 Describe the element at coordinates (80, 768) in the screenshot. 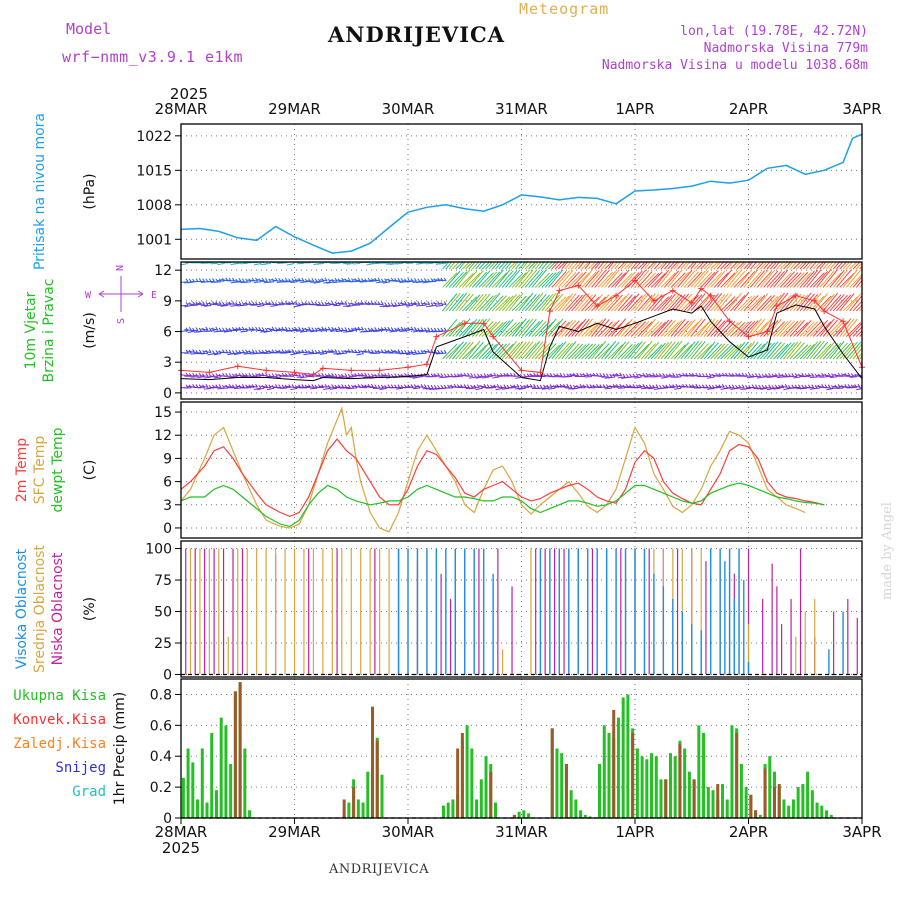

I see `legend-3: Snijeg` at that location.